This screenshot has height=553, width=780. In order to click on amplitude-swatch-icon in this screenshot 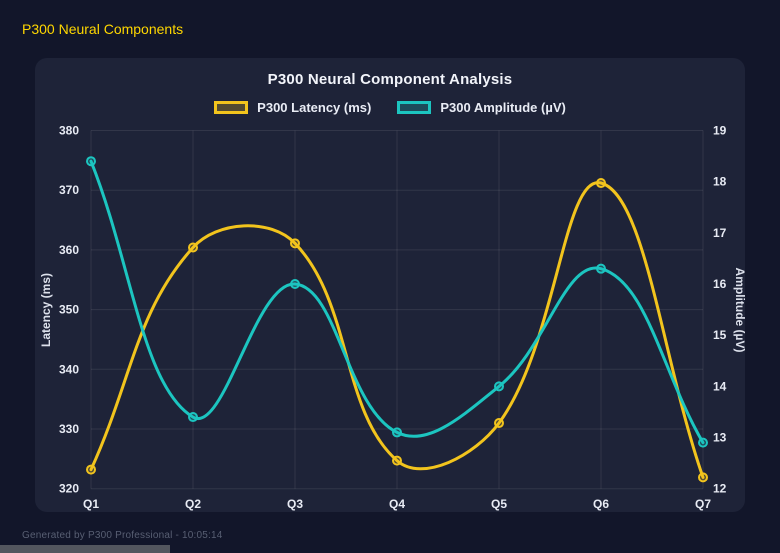, I will do `click(414, 107)`.